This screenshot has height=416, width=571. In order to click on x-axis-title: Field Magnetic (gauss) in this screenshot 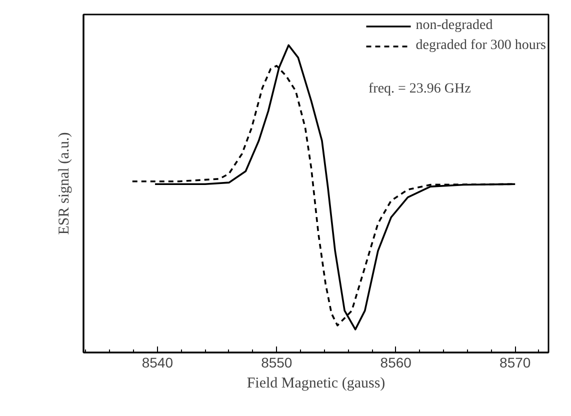, I will do `click(316, 384)`.